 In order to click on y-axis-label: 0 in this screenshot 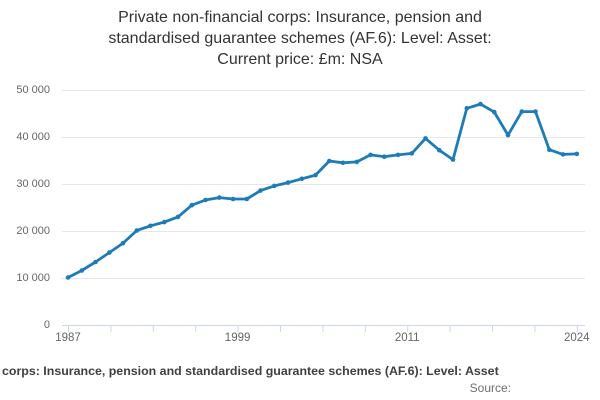, I will do `click(46, 325)`.